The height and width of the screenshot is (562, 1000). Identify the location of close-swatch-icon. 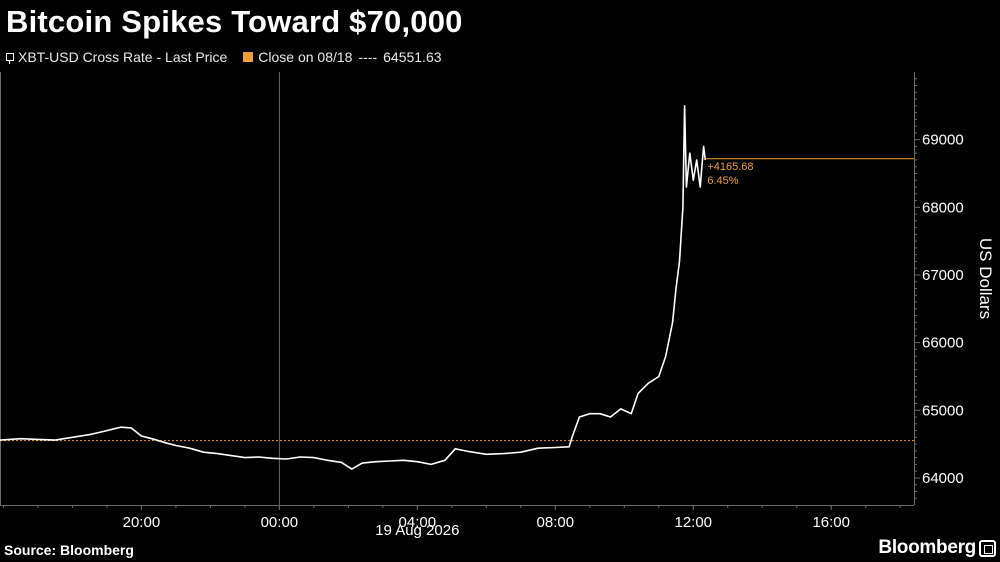
(248, 57).